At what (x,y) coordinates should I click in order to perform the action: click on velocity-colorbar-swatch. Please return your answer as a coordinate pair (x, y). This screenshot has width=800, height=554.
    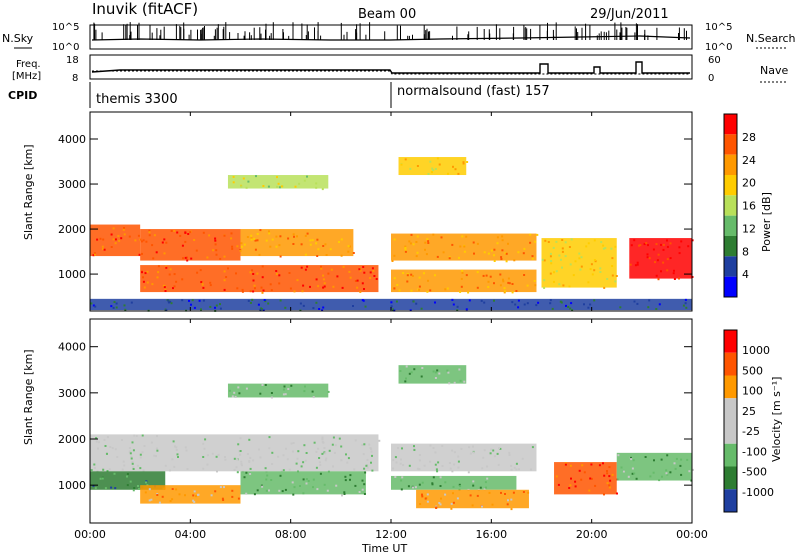
    Looking at the image, I should click on (730, 341).